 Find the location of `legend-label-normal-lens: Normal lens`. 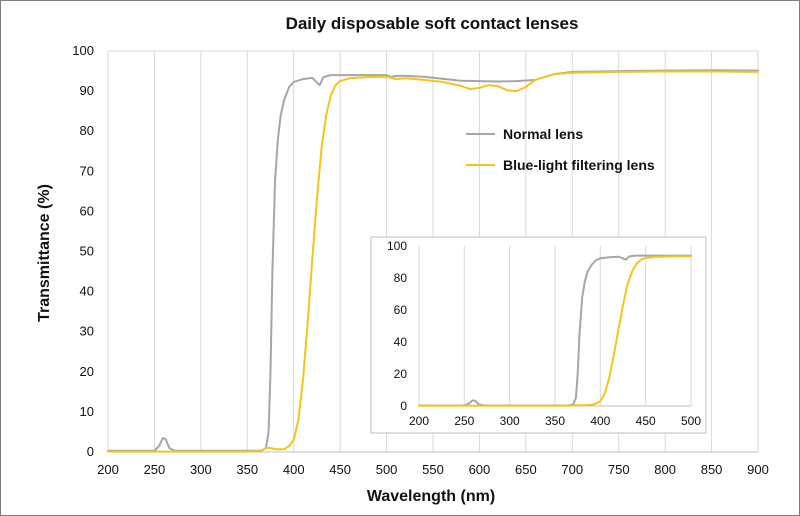

legend-label-normal-lens: Normal lens is located at coordinates (543, 134).